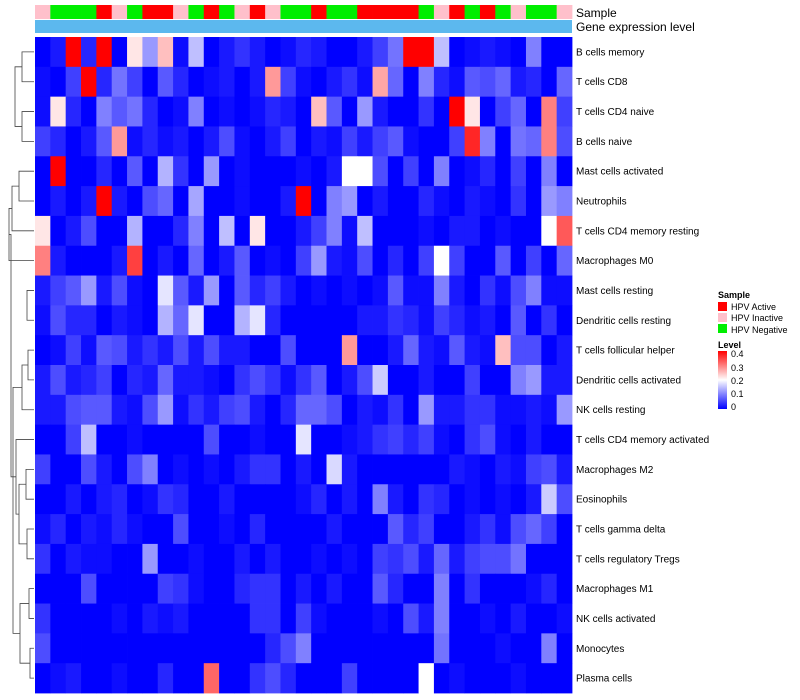 The width and height of the screenshot is (800, 700). Describe the element at coordinates (288, 12) in the screenshot. I see `sample-annotation-cell` at that location.